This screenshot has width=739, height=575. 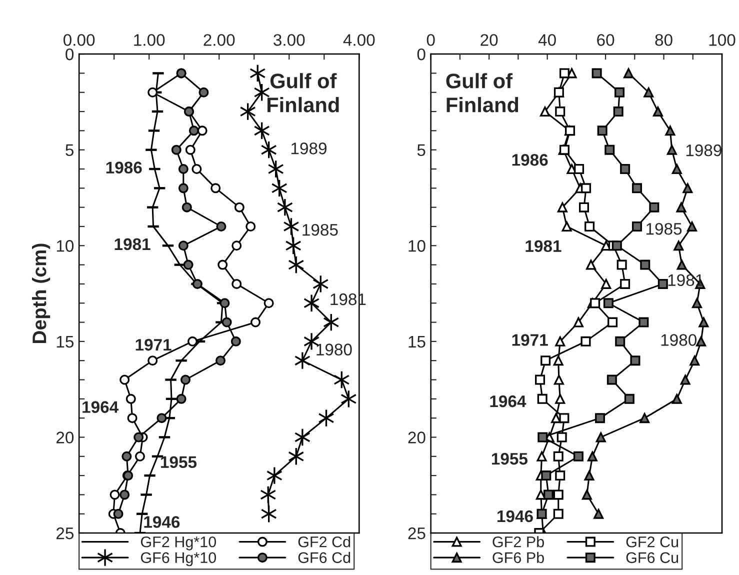 I want to click on legend-label: GF2 Hg*10, so click(x=178, y=543).